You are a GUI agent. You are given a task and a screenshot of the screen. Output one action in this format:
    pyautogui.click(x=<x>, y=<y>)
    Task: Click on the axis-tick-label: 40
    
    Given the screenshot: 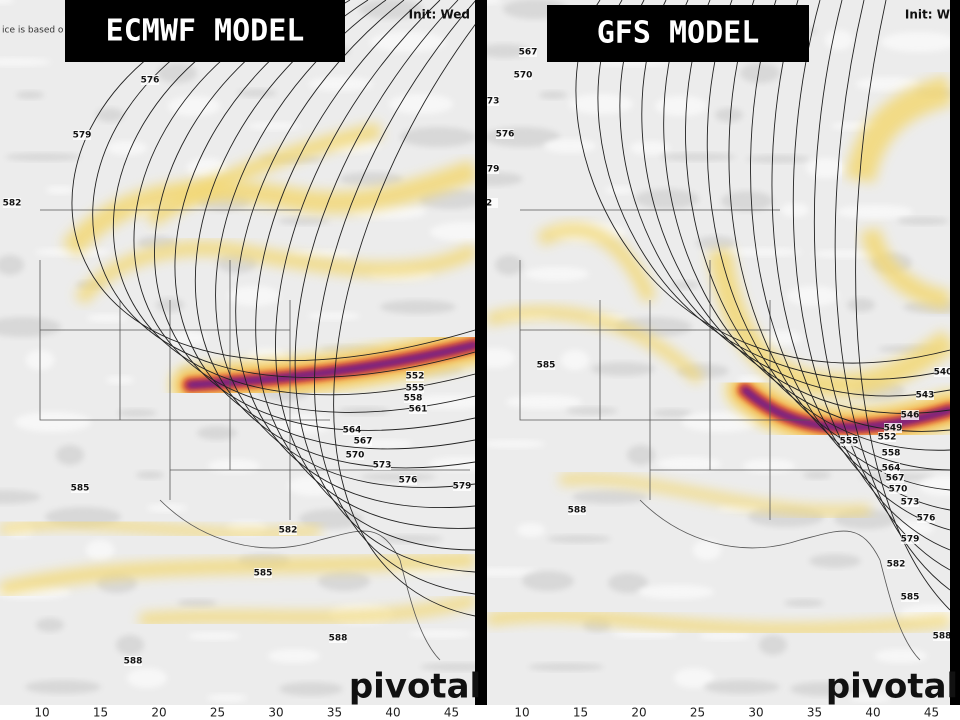 What is the action you would take?
    pyautogui.click(x=392, y=713)
    